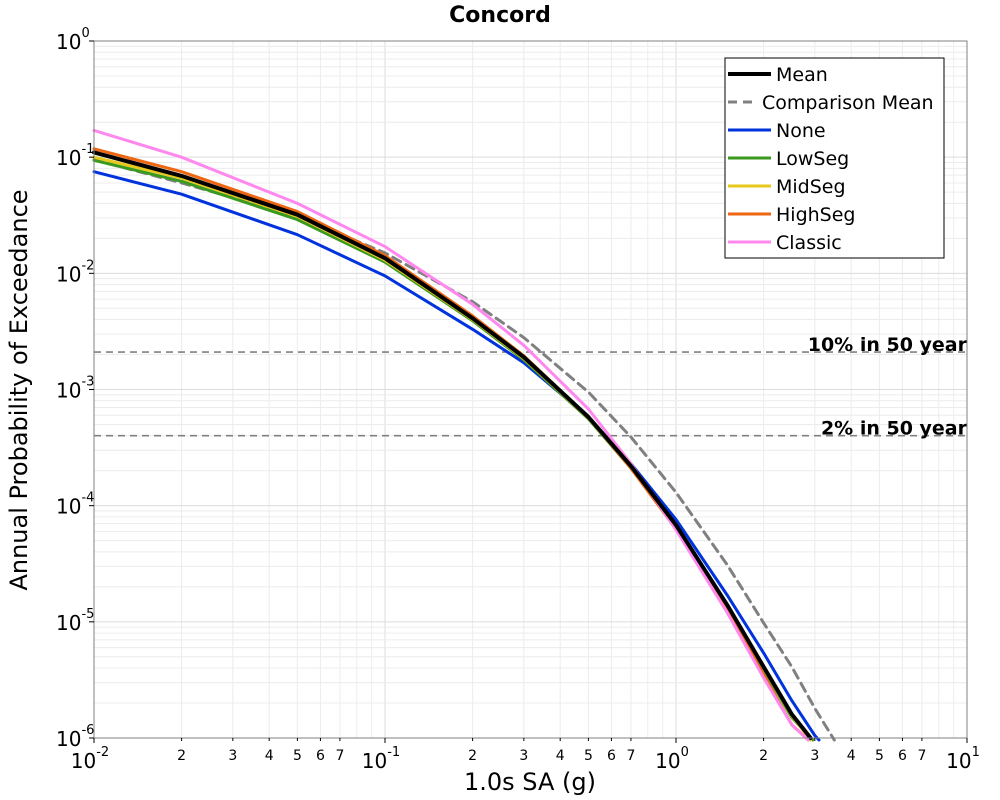 The width and height of the screenshot is (1000, 800). I want to click on x-axis-label: 1.0s SA (g), so click(530, 782).